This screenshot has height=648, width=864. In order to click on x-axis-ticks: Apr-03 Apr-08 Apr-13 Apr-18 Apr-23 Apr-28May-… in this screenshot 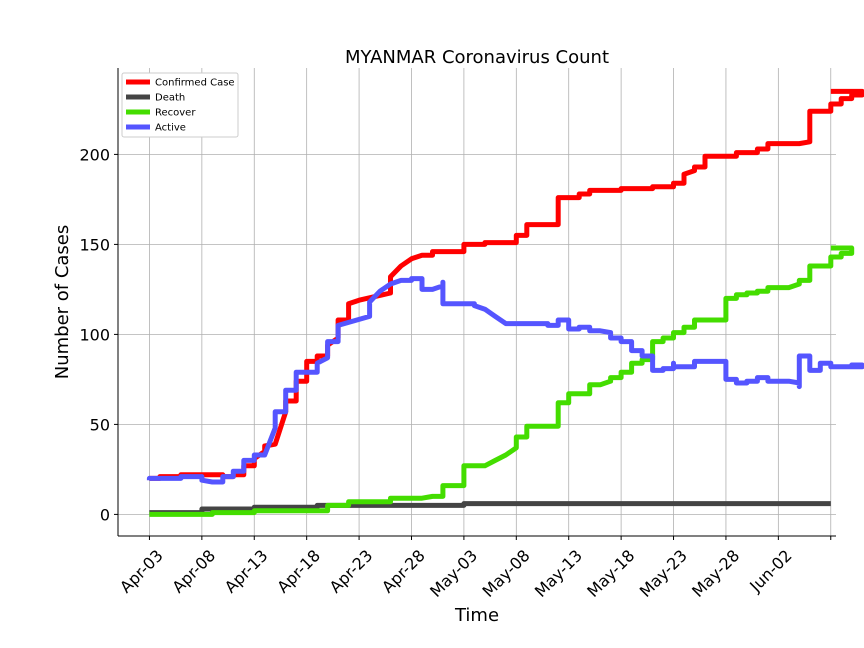, I will do `click(474, 568)`.